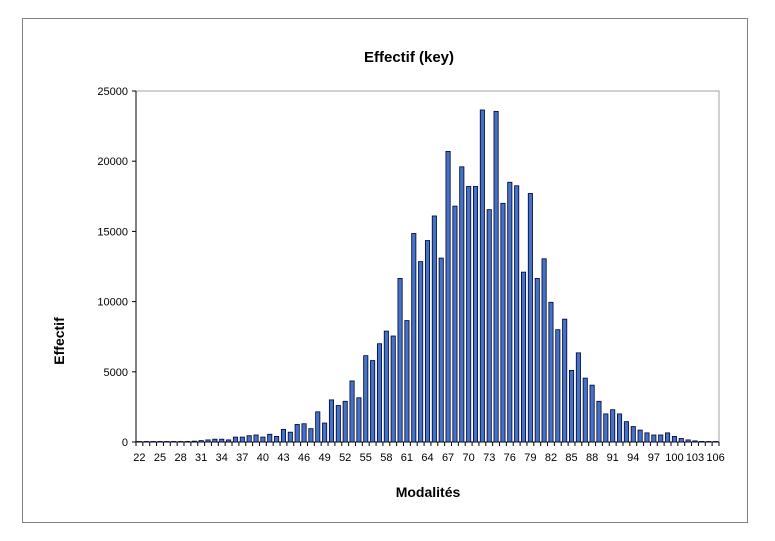 This screenshot has width=775, height=541. I want to click on y-tick-label: 20000, so click(112, 162).